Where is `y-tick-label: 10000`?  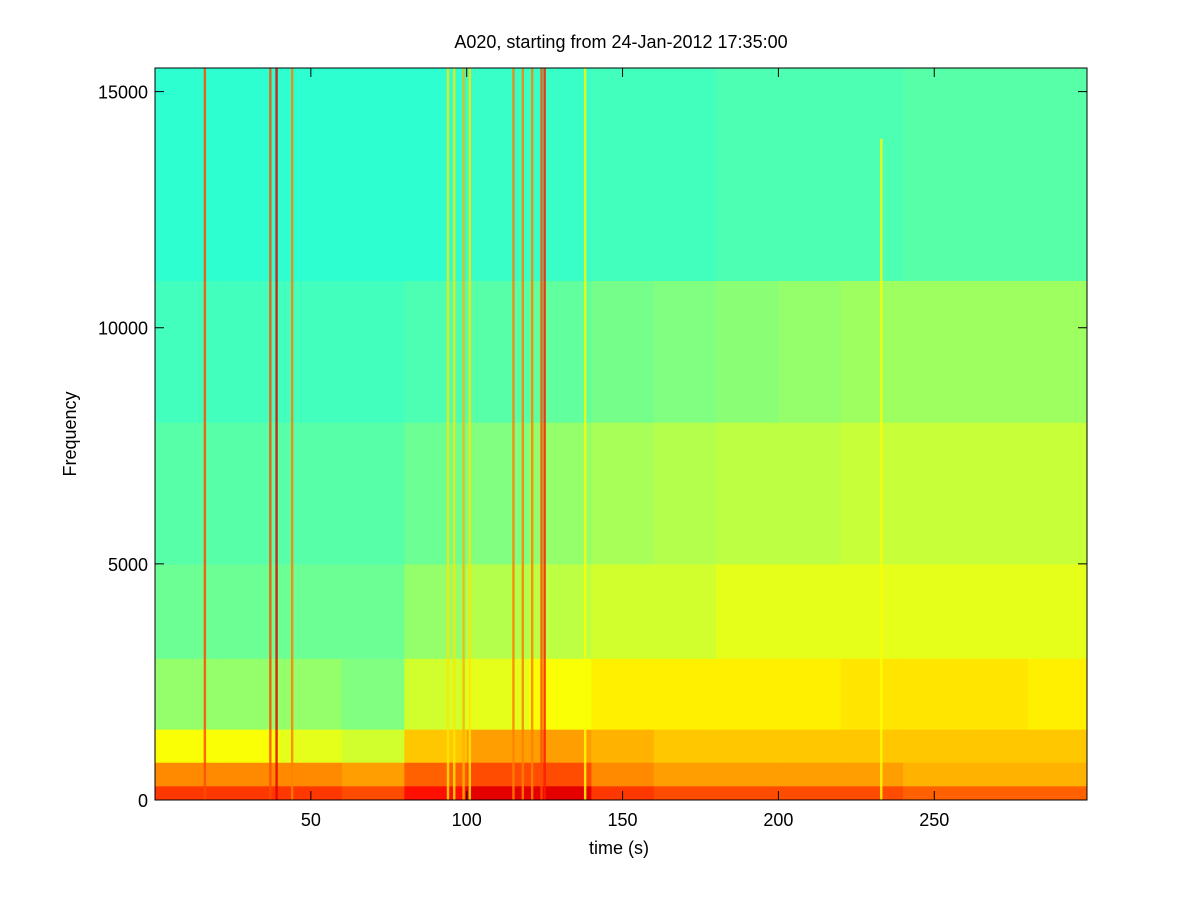
y-tick-label: 10000 is located at coordinates (123, 329).